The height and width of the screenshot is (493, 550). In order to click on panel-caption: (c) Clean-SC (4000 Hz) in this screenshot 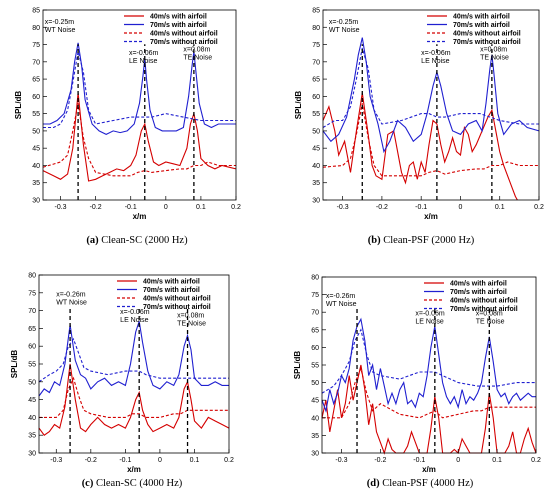, I will do `click(132, 483)`.